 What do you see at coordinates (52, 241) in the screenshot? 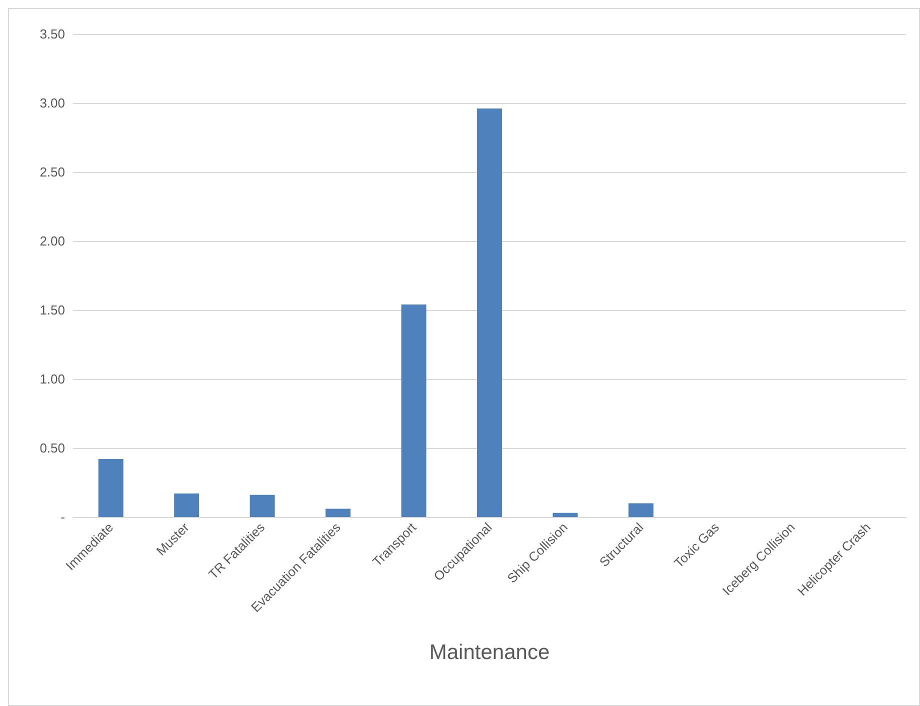
I see `y-tick-label: 2.00` at bounding box center [52, 241].